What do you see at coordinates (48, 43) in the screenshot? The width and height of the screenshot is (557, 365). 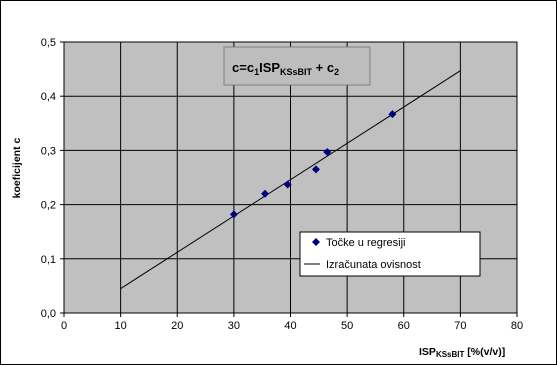 I see `y-tick-label: 0,5` at bounding box center [48, 43].